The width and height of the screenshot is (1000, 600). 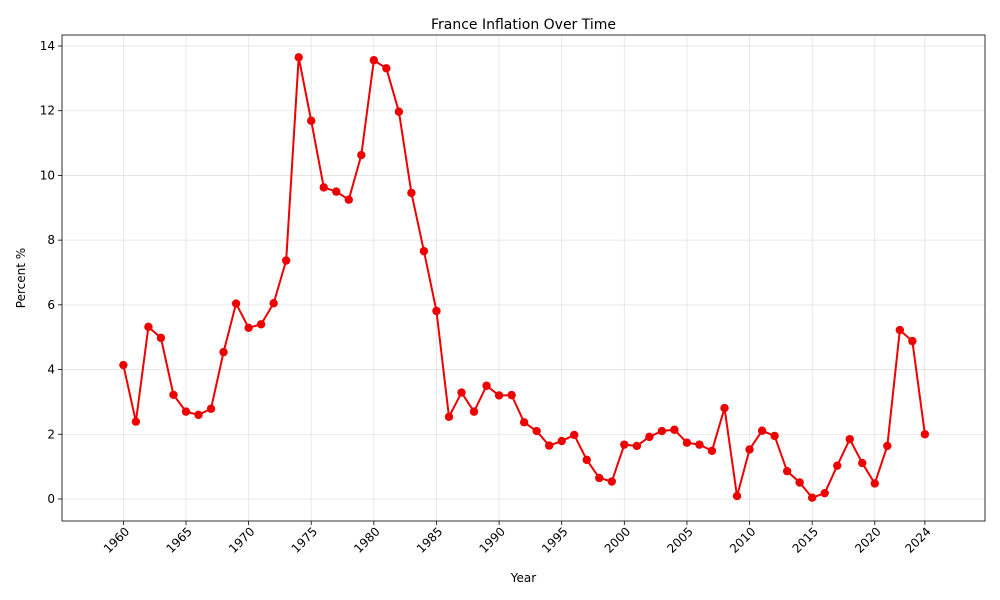 I want to click on x-tick-label: 2010, so click(x=742, y=539).